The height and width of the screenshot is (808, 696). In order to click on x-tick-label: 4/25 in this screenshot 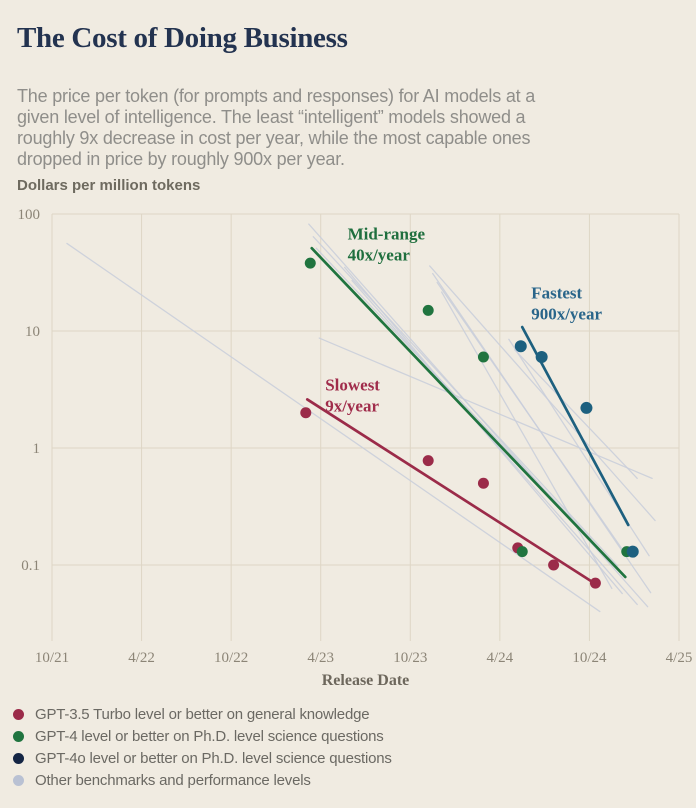, I will do `click(679, 658)`.